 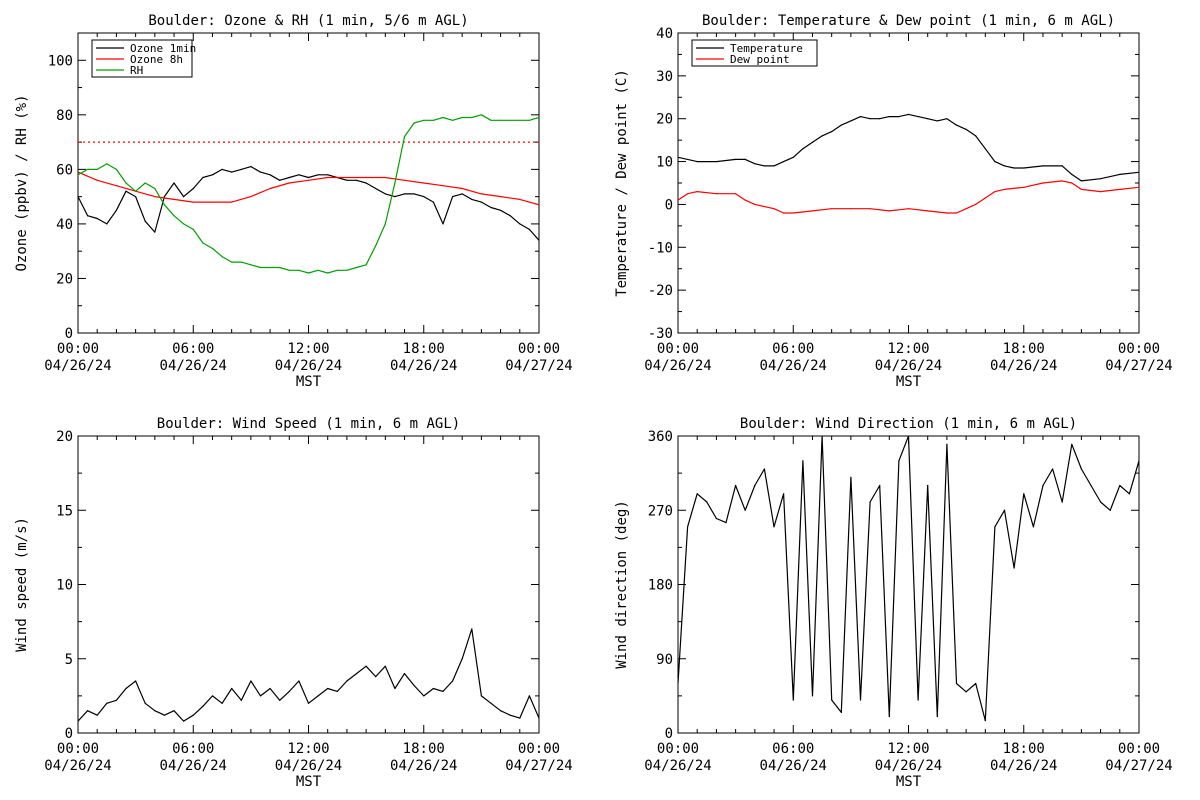 What do you see at coordinates (622, 584) in the screenshot?
I see `y-axis-label: Wind direction (deg)` at bounding box center [622, 584].